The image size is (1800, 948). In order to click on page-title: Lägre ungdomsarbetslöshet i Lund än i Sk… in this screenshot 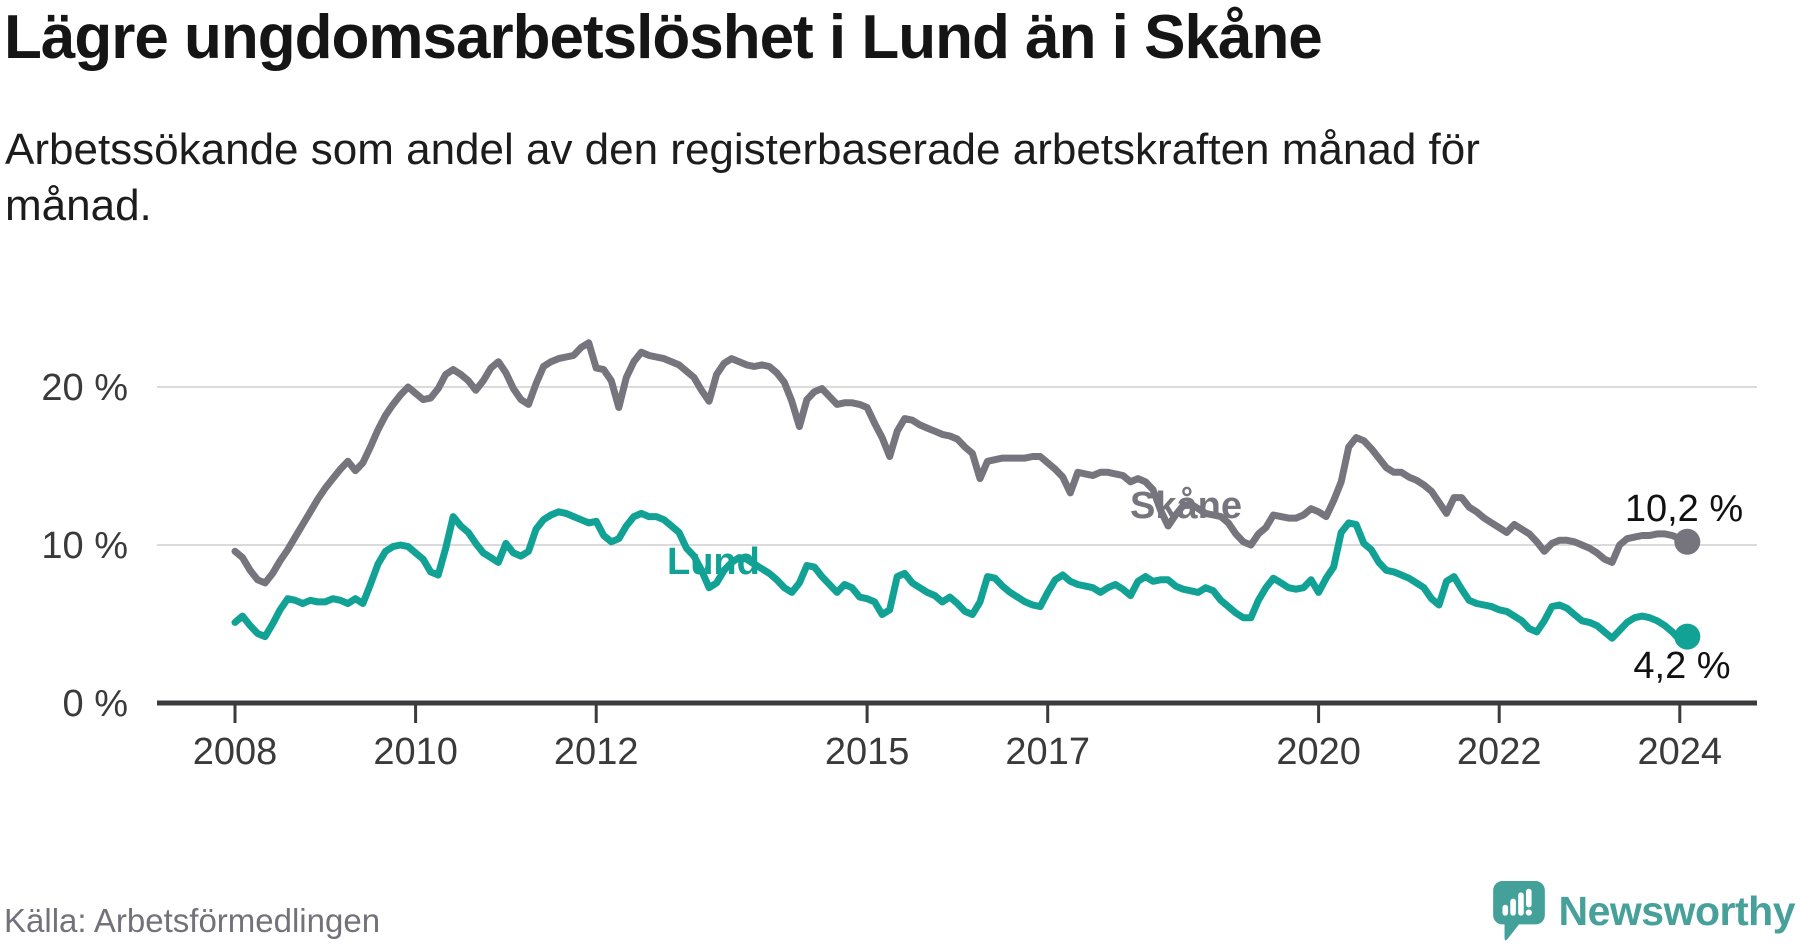, I will do `click(663, 37)`.